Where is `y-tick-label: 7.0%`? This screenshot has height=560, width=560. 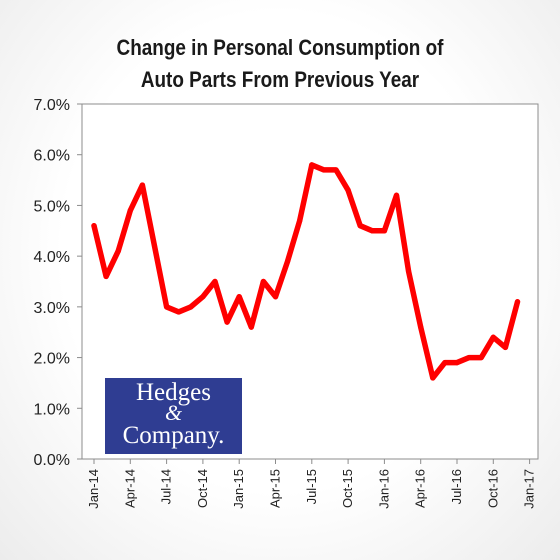 y-tick-label: 7.0% is located at coordinates (52, 105).